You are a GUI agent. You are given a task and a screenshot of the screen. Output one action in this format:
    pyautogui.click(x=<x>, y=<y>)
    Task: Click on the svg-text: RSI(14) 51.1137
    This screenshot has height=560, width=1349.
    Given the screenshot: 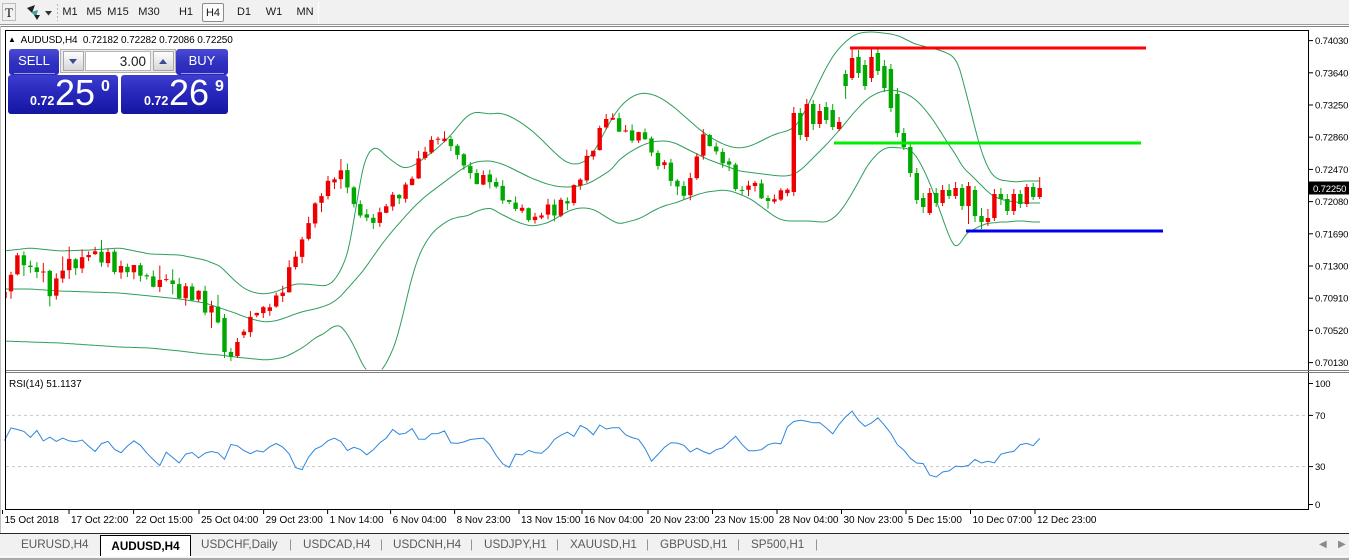 What is the action you would take?
    pyautogui.click(x=45, y=384)
    